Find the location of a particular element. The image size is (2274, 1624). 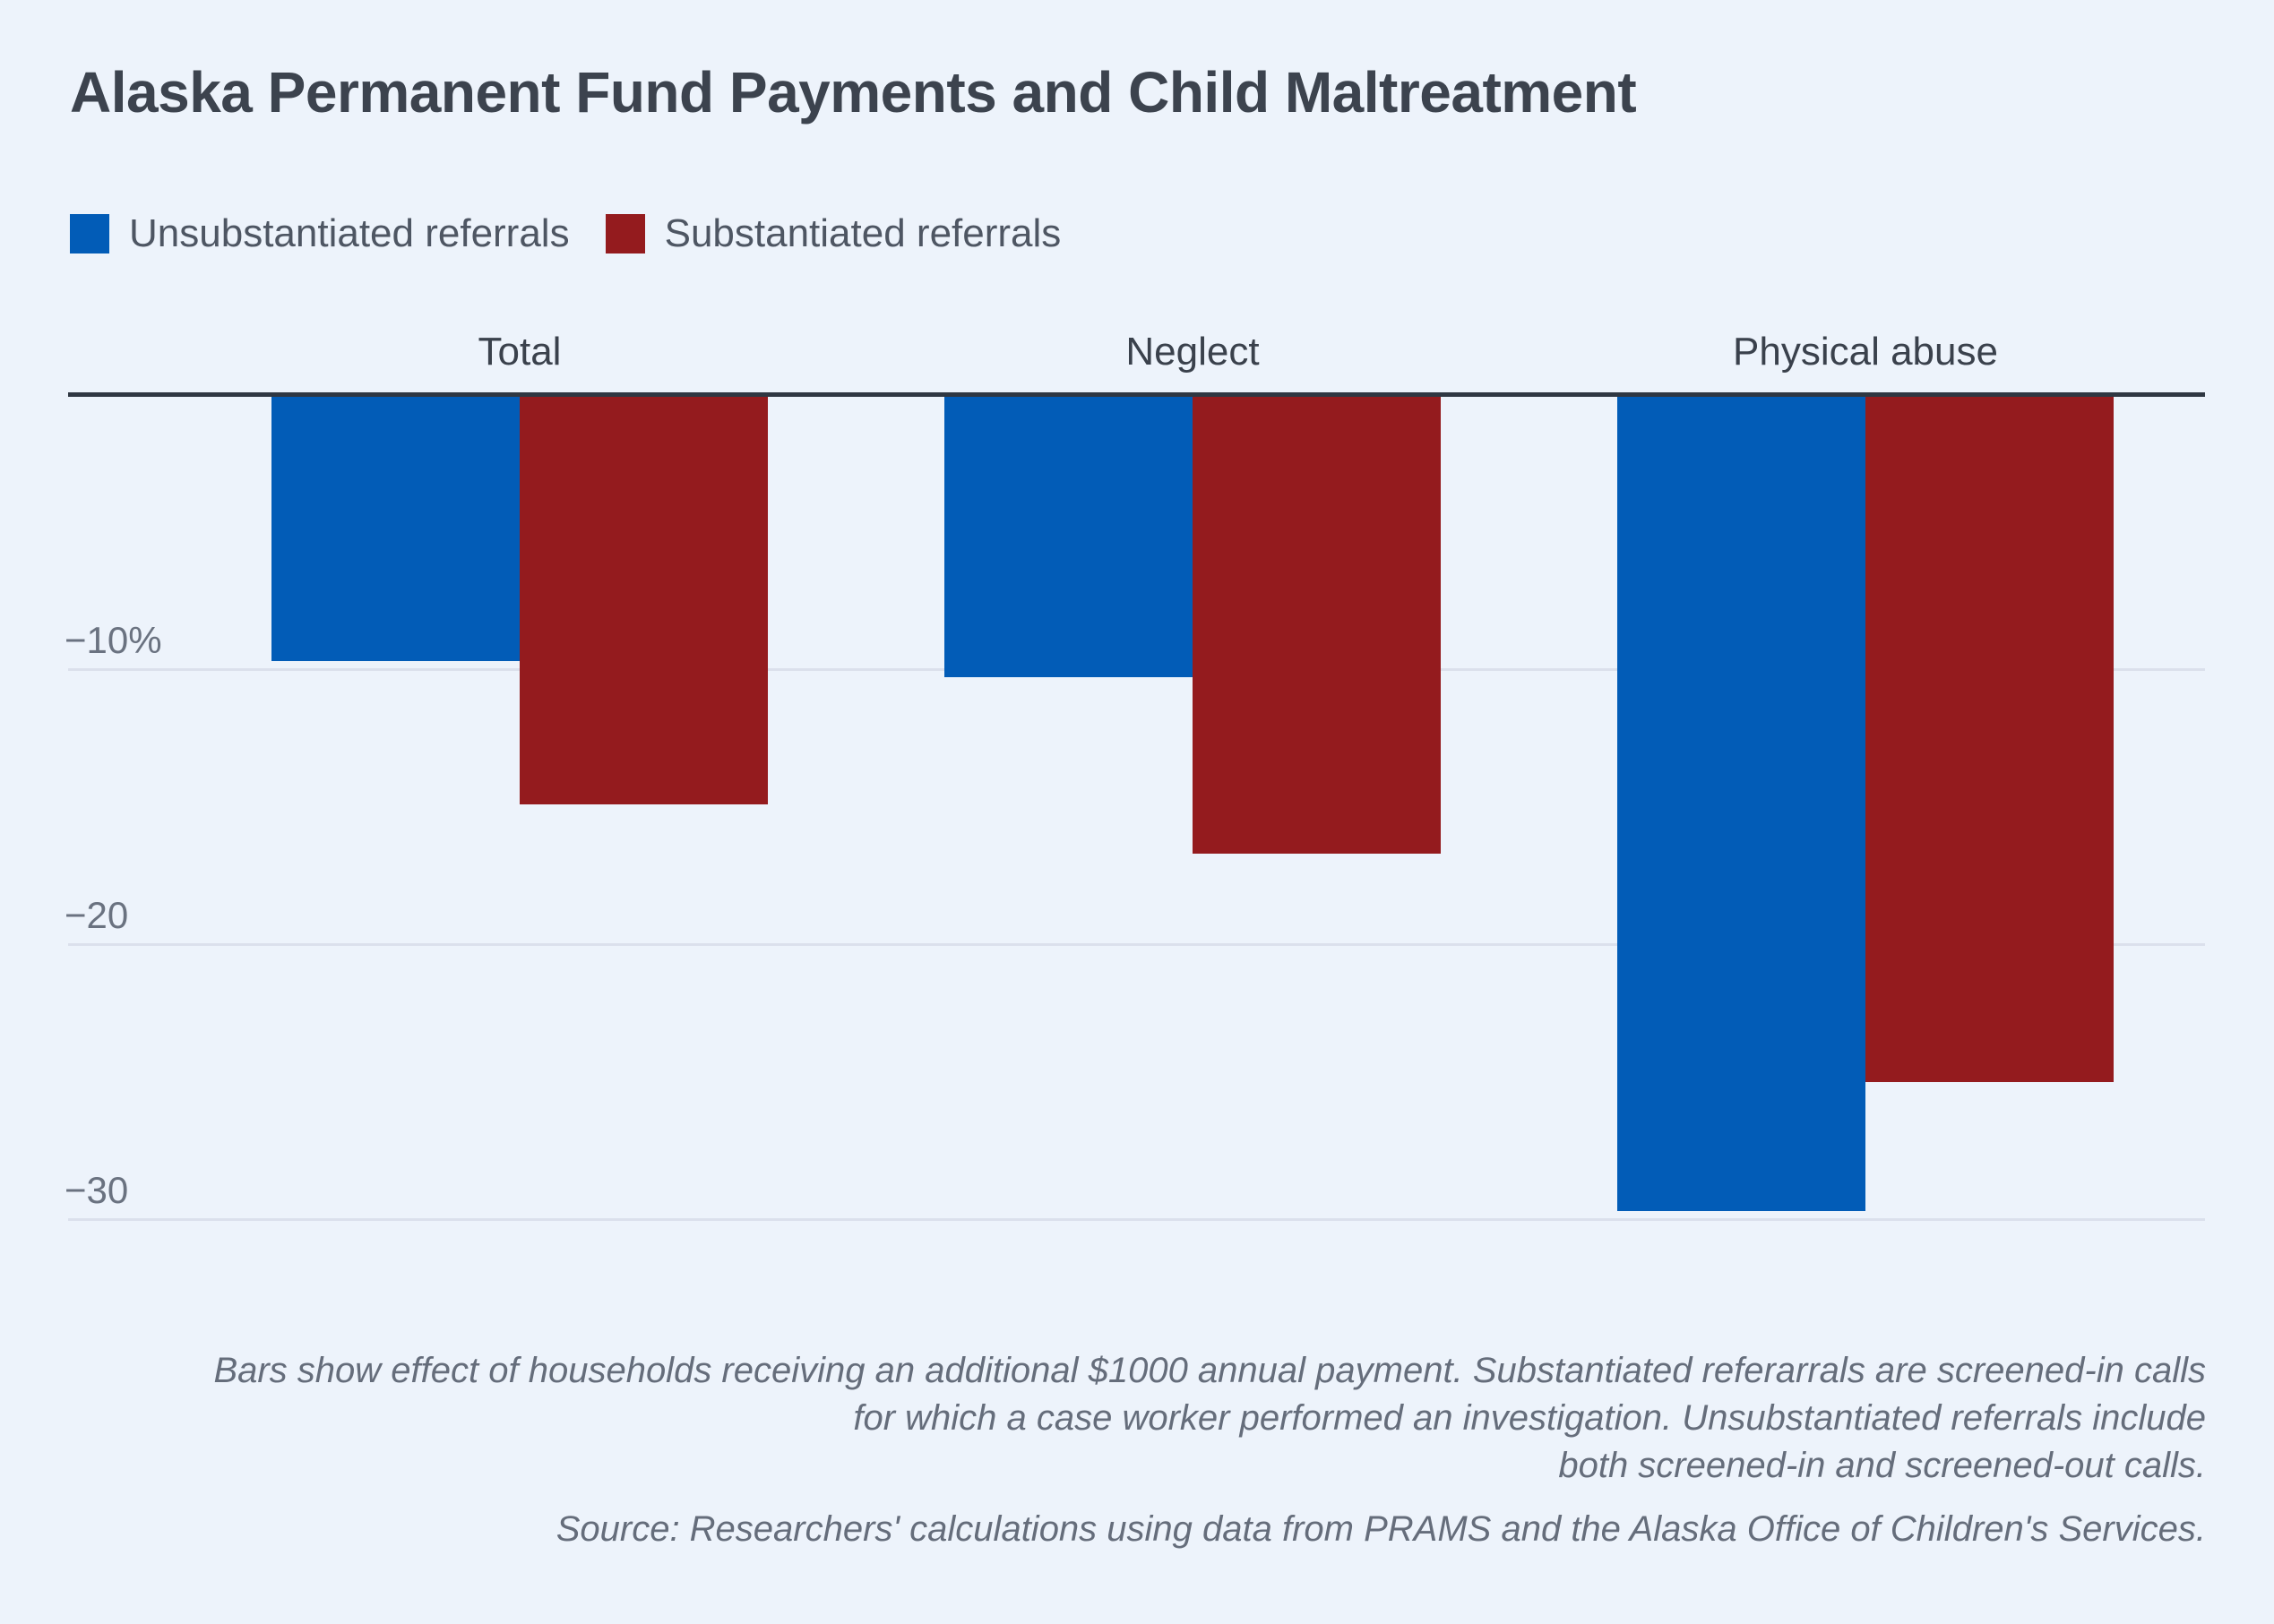

category-label: Neglect is located at coordinates (1192, 352).